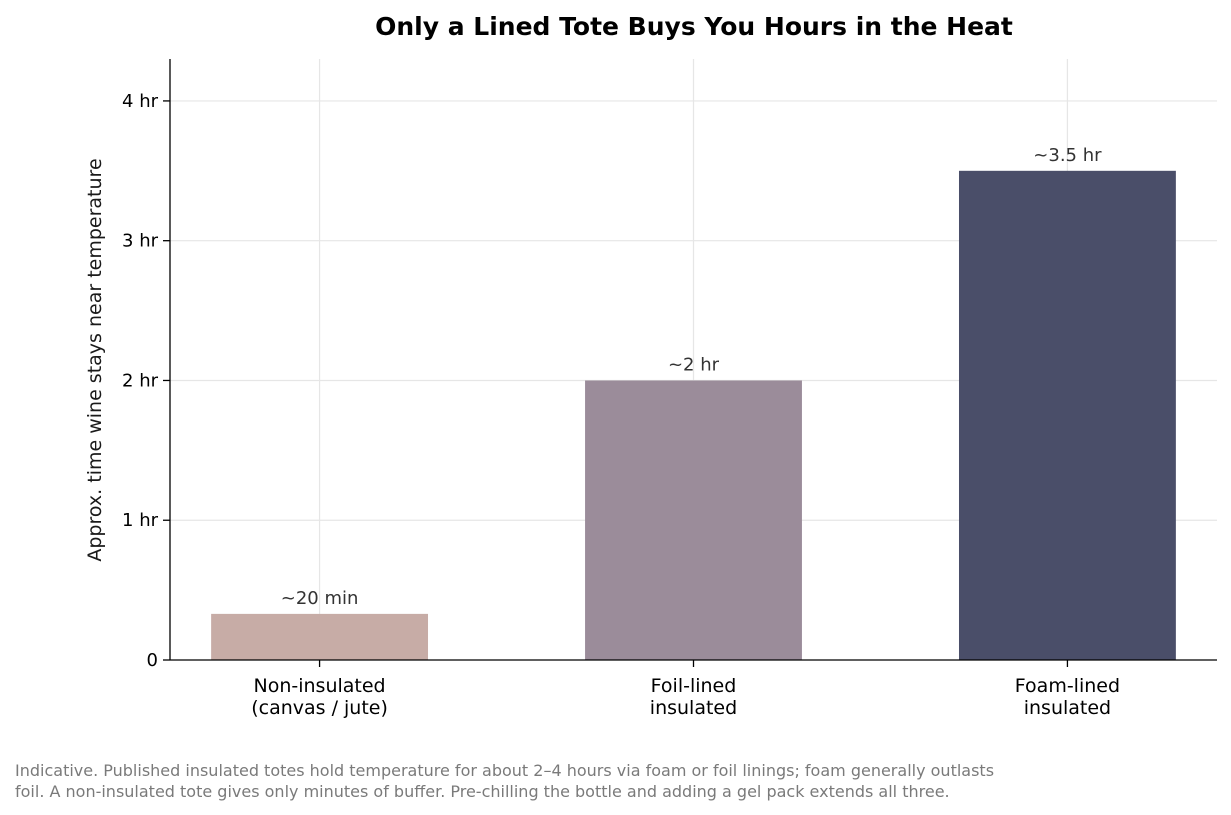 This screenshot has height=815, width=1231. Describe the element at coordinates (95, 359) in the screenshot. I see `y-axis-label: Approx. time wine stays near temperature` at that location.